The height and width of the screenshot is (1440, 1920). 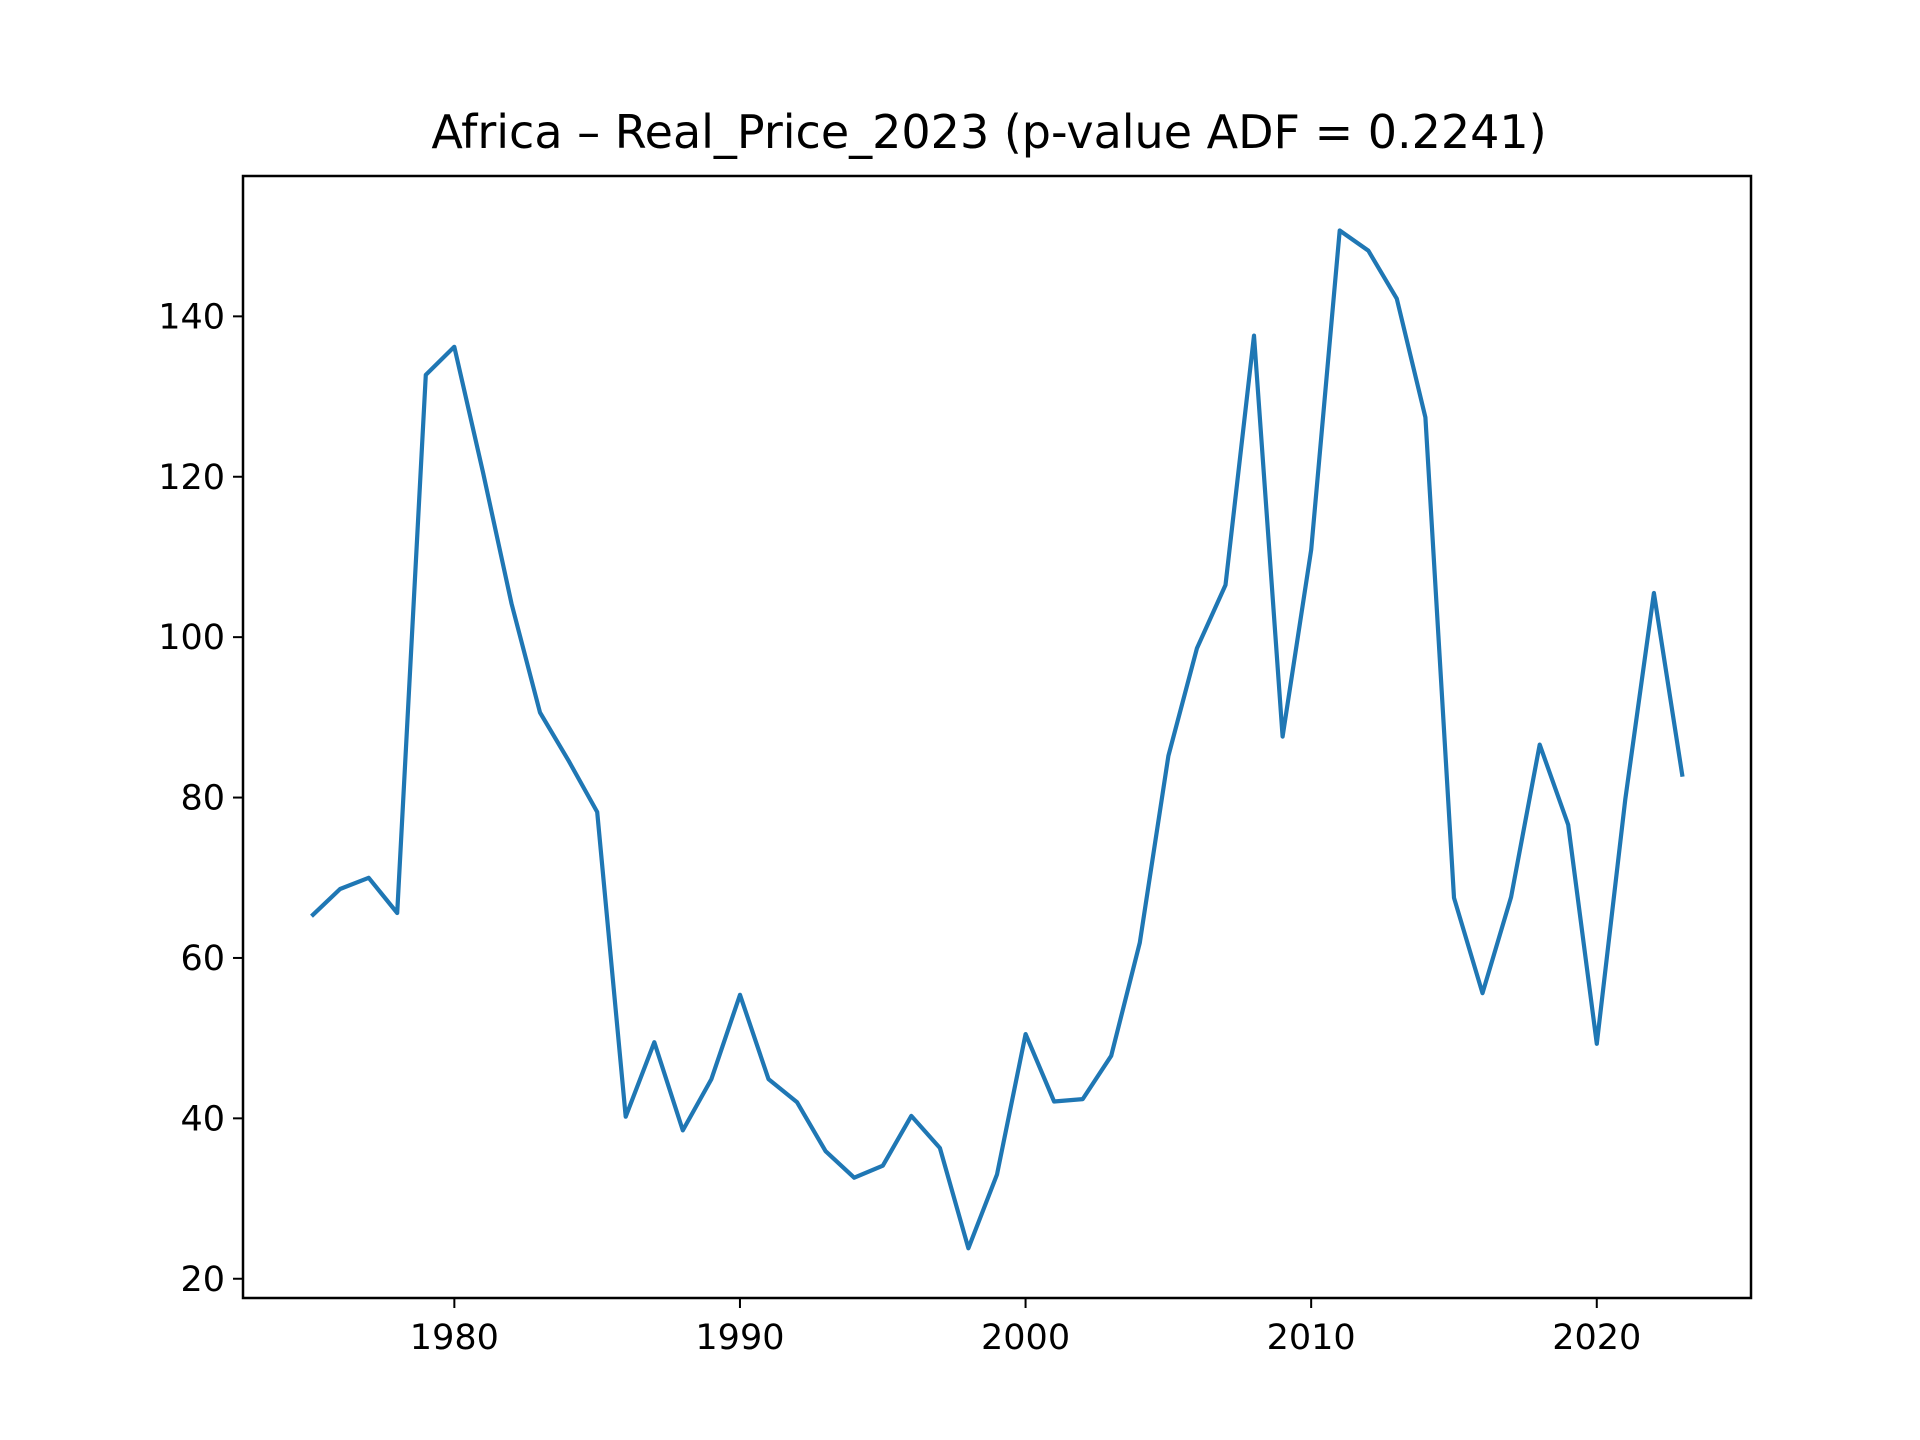 I want to click on x-tick-label: 2020, so click(x=1596, y=1338).